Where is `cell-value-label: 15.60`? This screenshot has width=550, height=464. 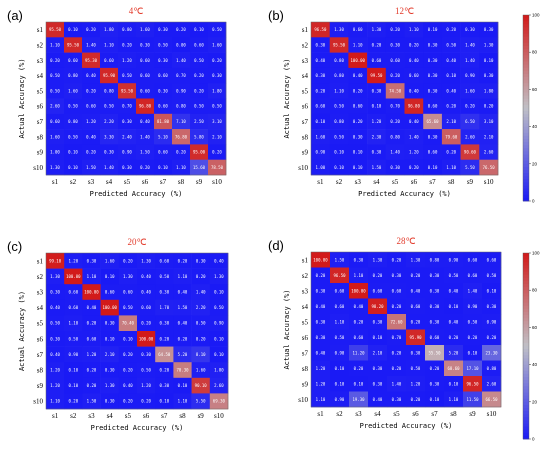 cell-value-label: 15.60 is located at coordinates (199, 167).